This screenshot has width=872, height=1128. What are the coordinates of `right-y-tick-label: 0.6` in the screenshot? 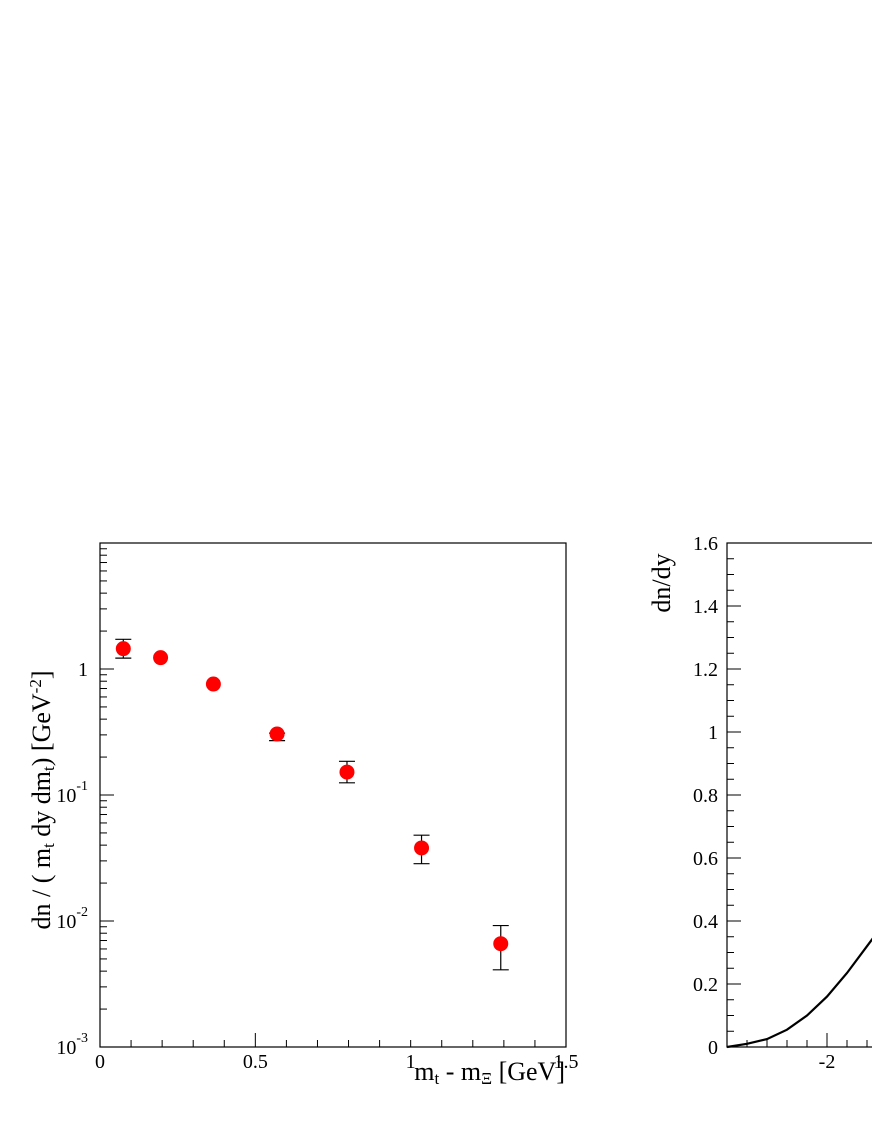 It's located at (705, 859).